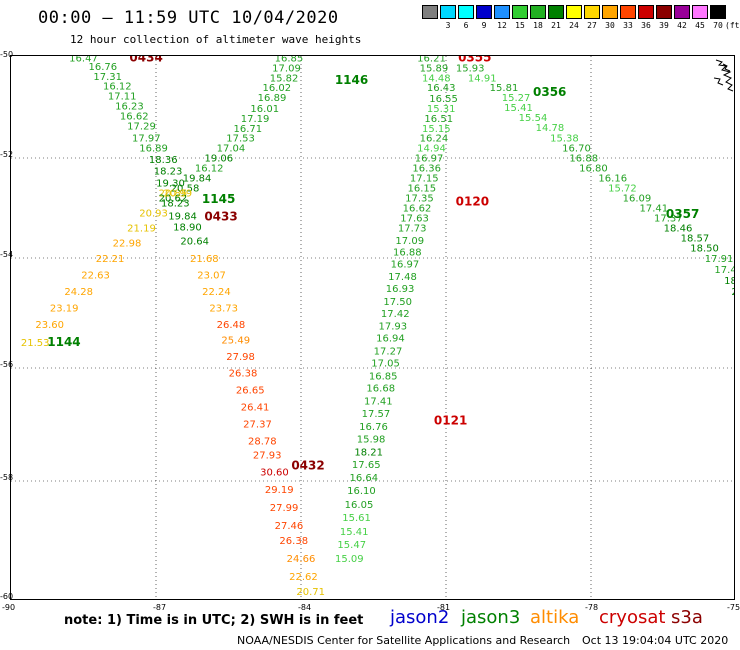 The image size is (740, 650). Describe the element at coordinates (664, 25) in the screenshot. I see `scale-label: 39` at that location.